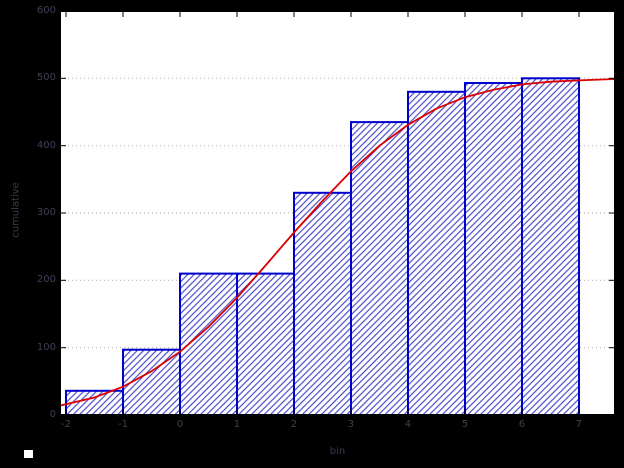 The image size is (624, 468). What do you see at coordinates (16, 210) in the screenshot?
I see `y-axis-title: cumulative` at bounding box center [16, 210].